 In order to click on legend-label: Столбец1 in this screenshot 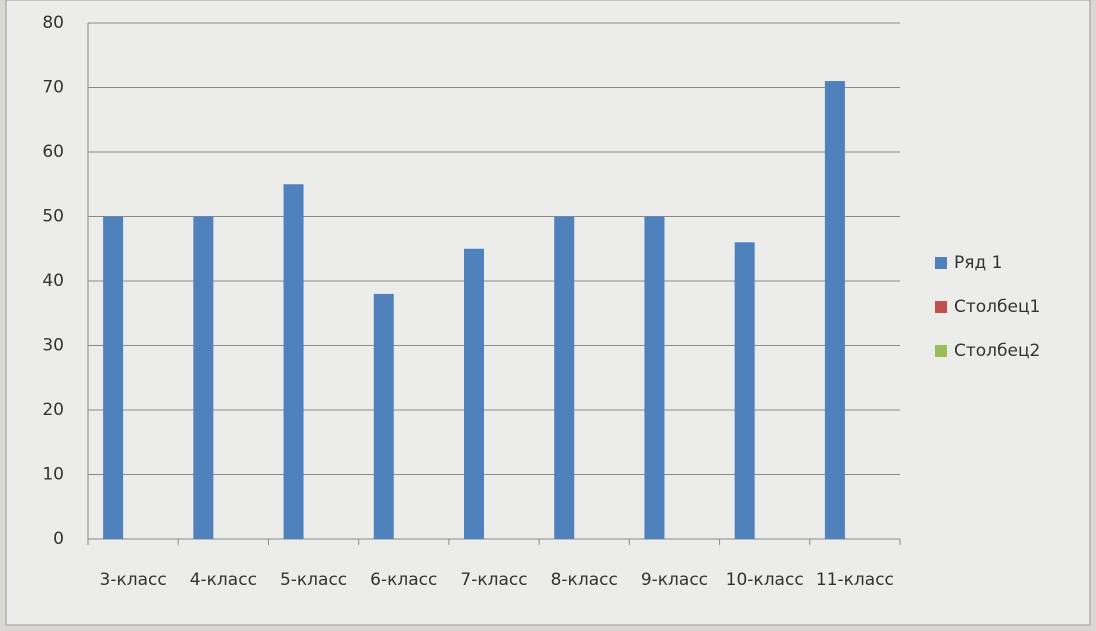, I will do `click(997, 307)`.